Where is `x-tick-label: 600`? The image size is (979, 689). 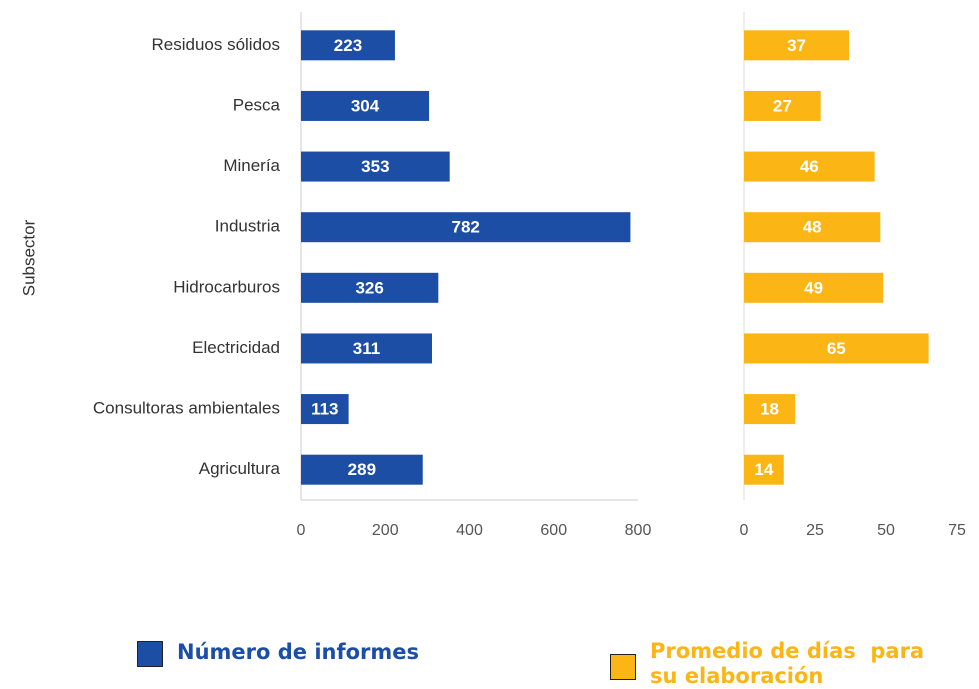
x-tick-label: 600 is located at coordinates (553, 530).